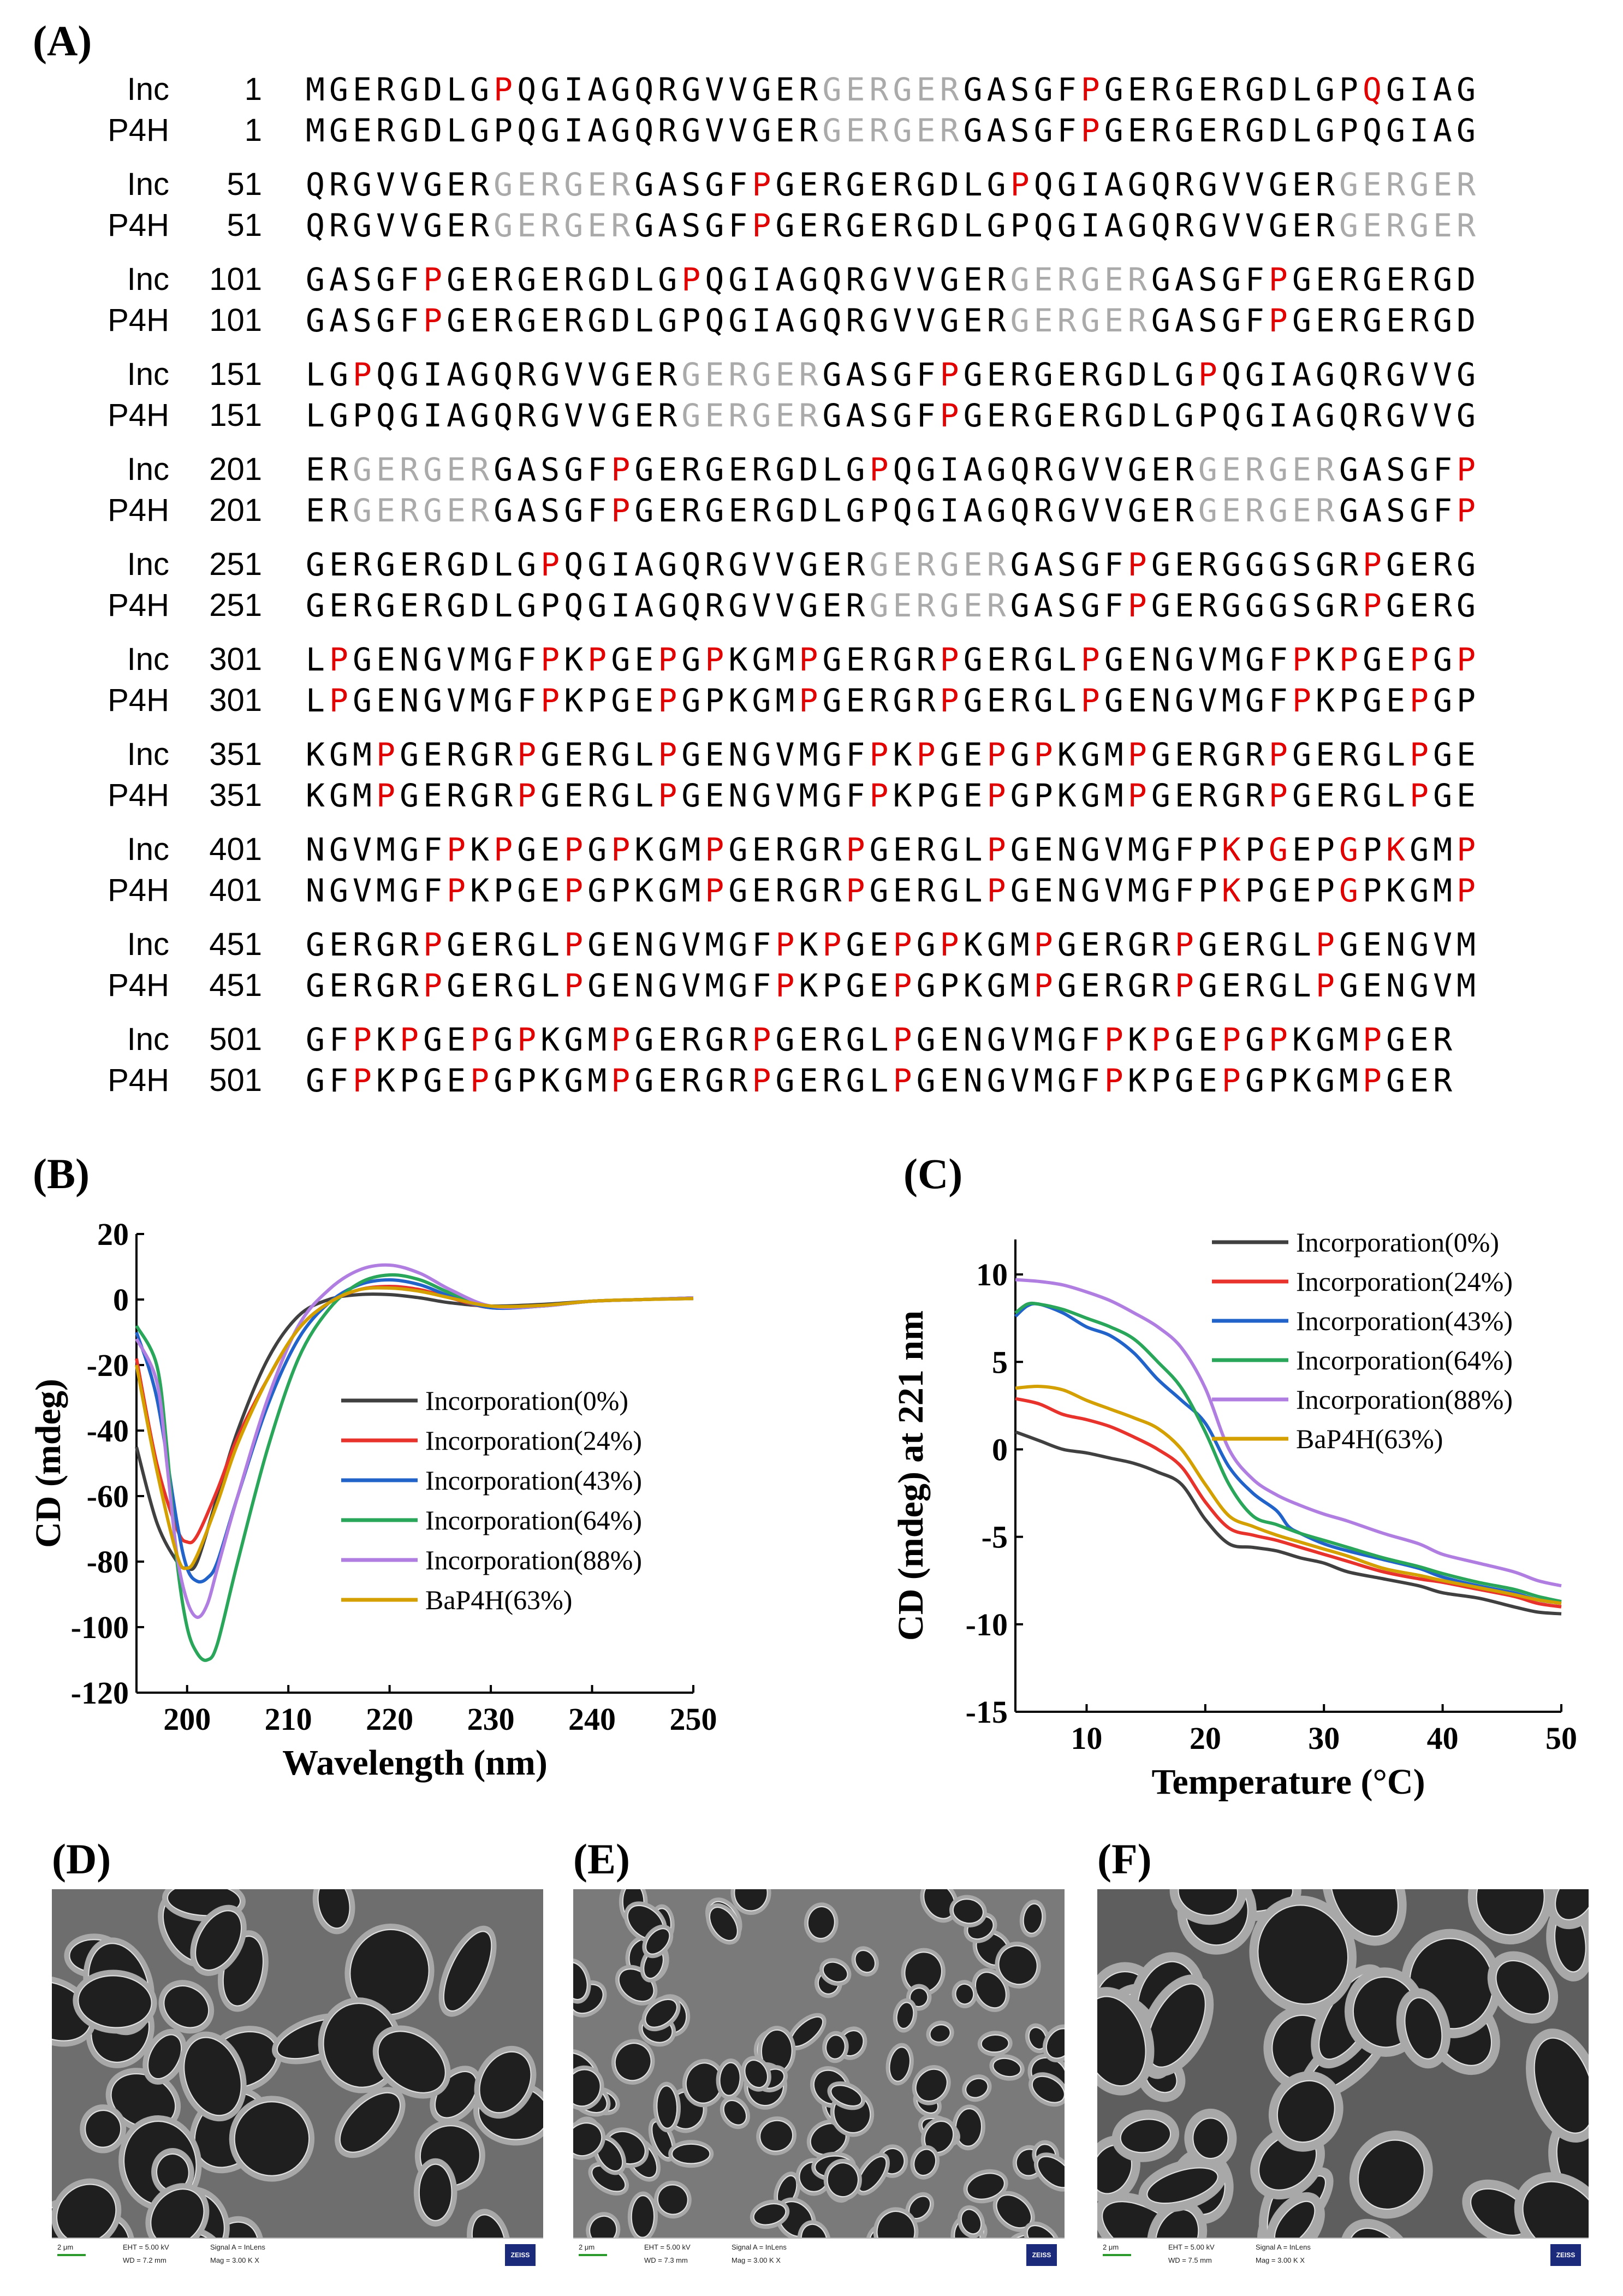  What do you see at coordinates (491, 1719) in the screenshot?
I see `x-tick-label: 230` at bounding box center [491, 1719].